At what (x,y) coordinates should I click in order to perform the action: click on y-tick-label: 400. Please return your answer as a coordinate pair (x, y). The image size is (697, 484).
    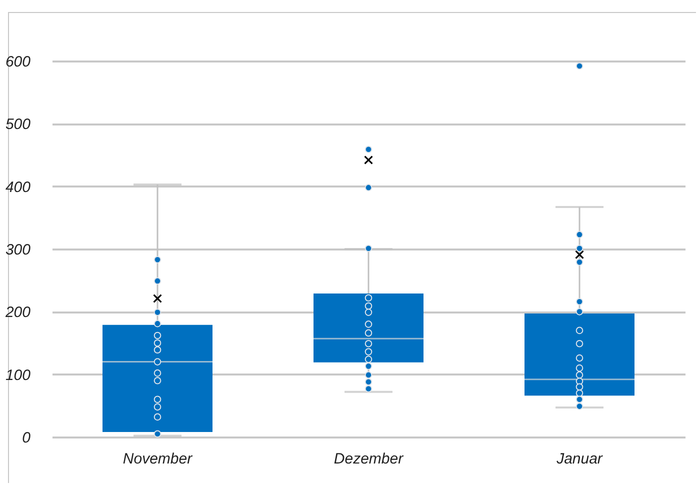
    Looking at the image, I should click on (18, 187).